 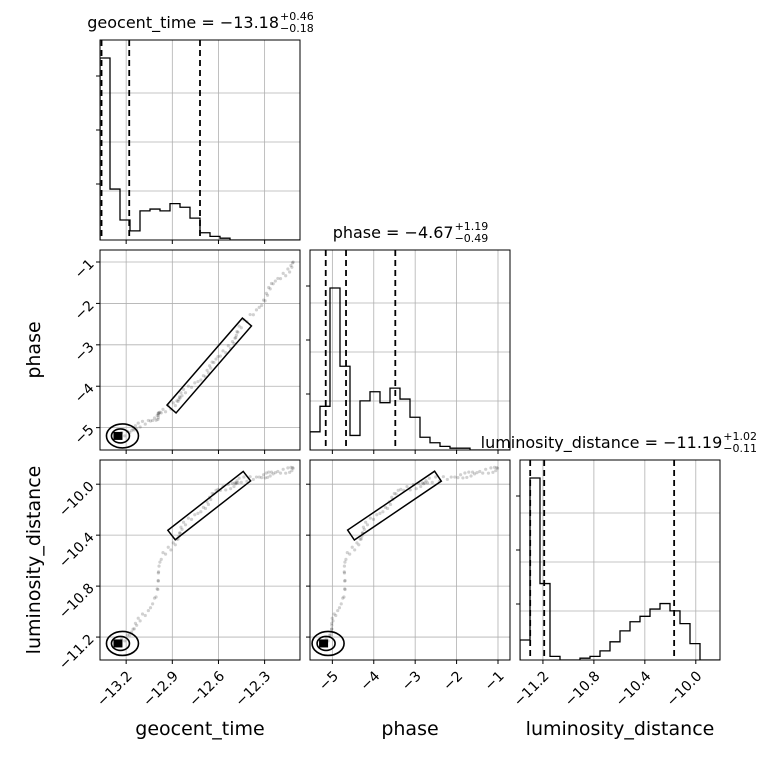 I want to click on y-axis-label-phase: phase, so click(x=34, y=349).